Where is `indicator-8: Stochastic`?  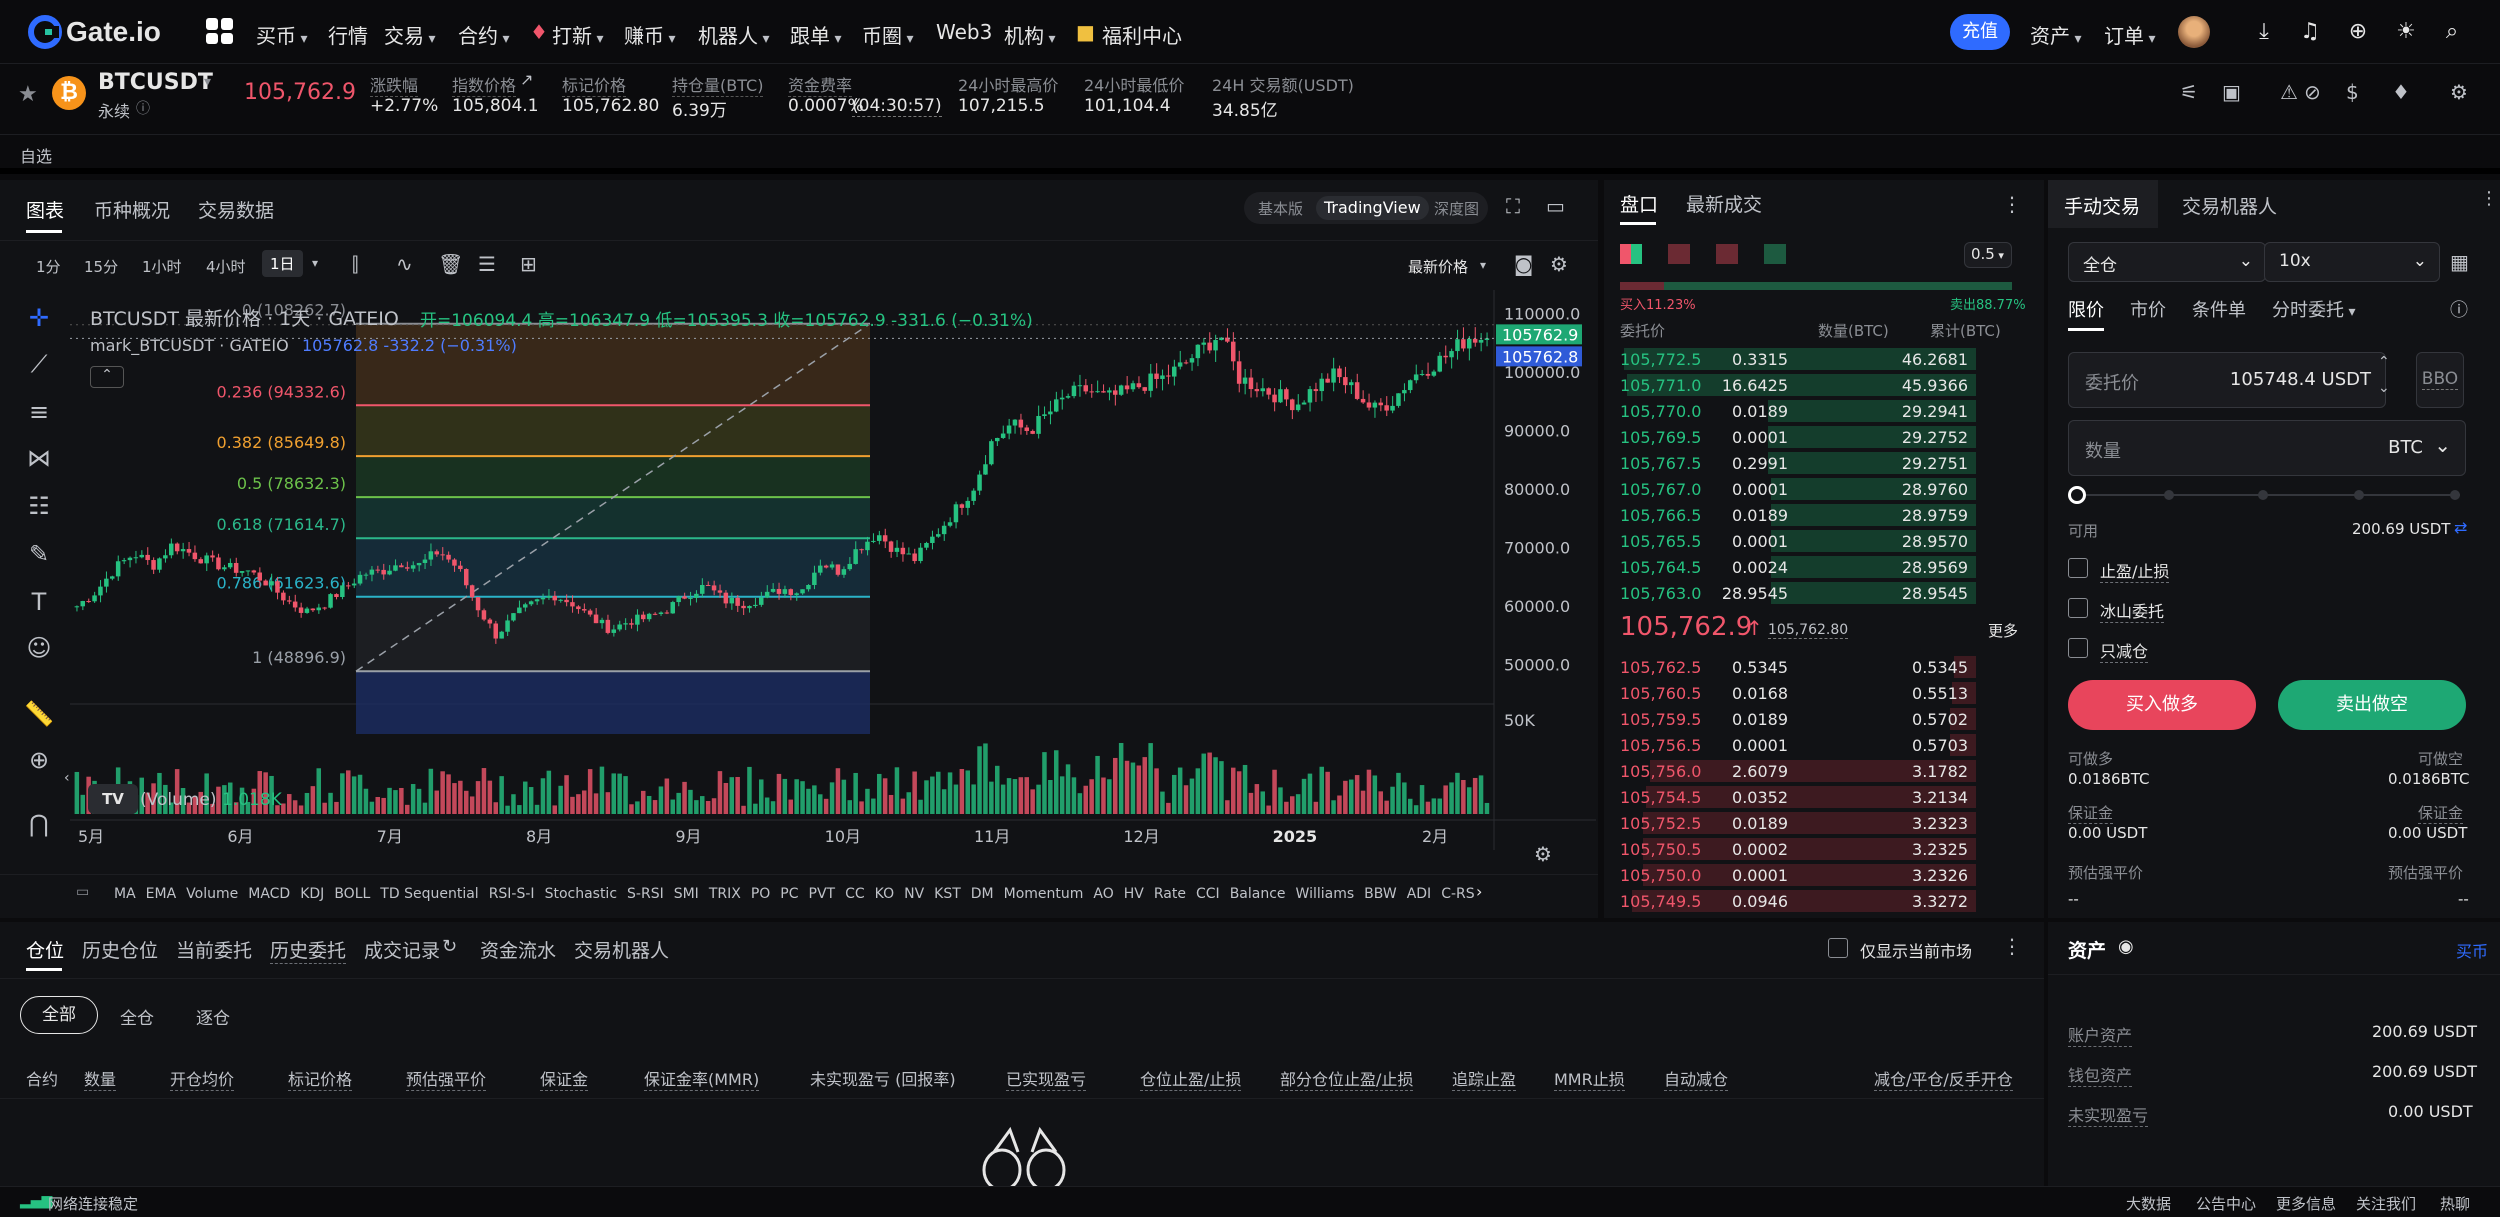 indicator-8: Stochastic is located at coordinates (581, 894).